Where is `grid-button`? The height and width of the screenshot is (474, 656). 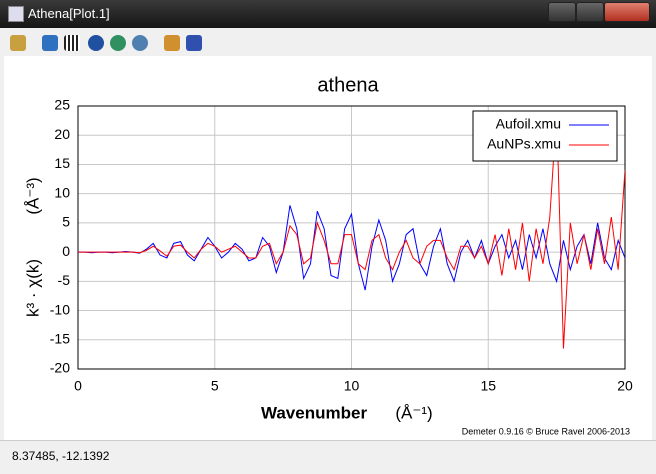 grid-button is located at coordinates (72, 43).